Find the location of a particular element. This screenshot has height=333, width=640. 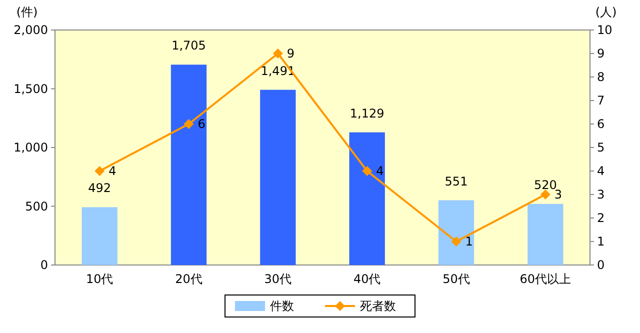

data-label: 1,129 is located at coordinates (367, 113).